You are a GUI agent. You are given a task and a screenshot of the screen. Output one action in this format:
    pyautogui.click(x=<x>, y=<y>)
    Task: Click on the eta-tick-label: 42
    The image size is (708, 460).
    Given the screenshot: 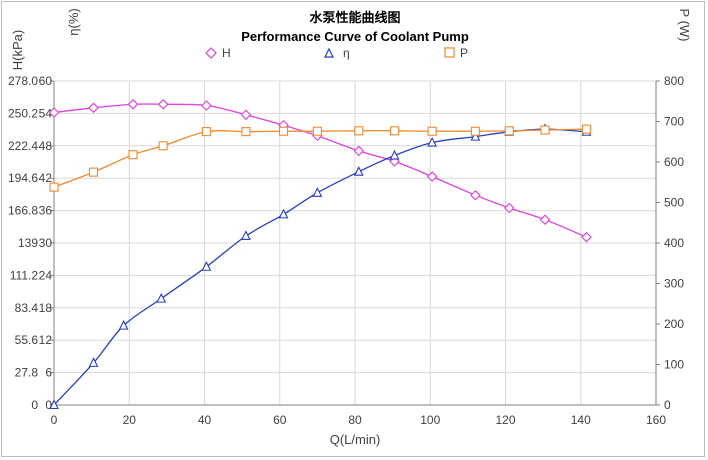 What is the action you would take?
    pyautogui.click(x=46, y=178)
    